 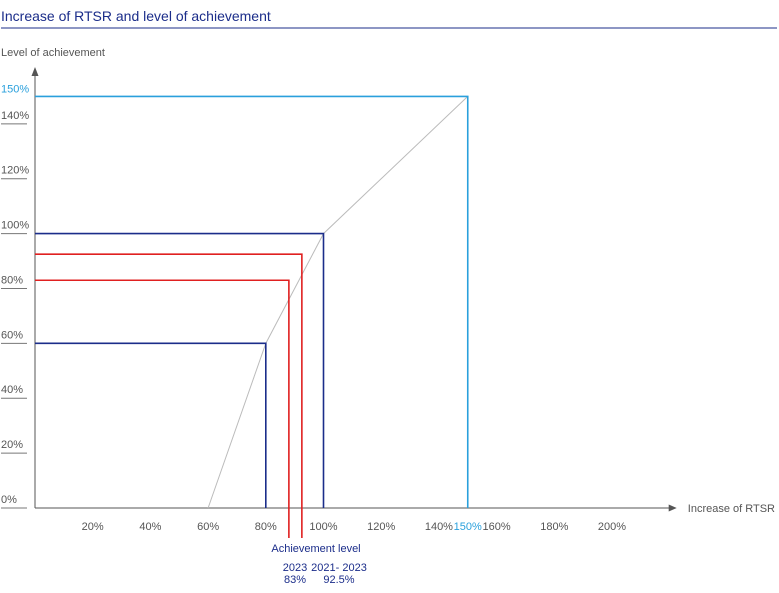 What do you see at coordinates (315, 549) in the screenshot?
I see `achievement-label: Achievement level` at bounding box center [315, 549].